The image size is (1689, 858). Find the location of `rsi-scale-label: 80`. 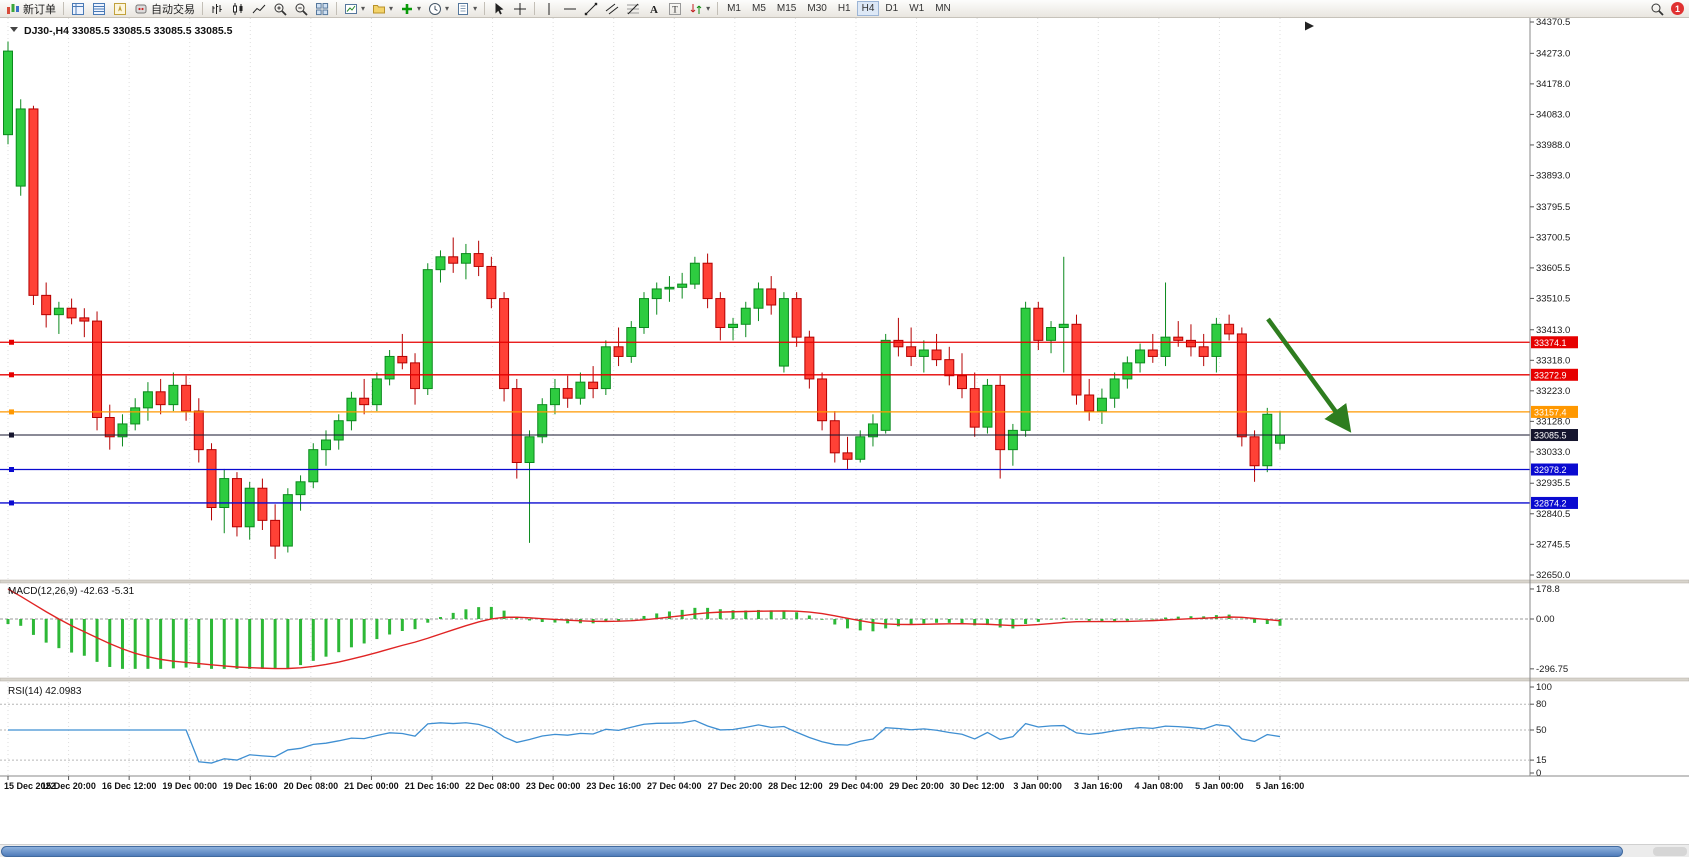

rsi-scale-label: 80 is located at coordinates (1541, 704).